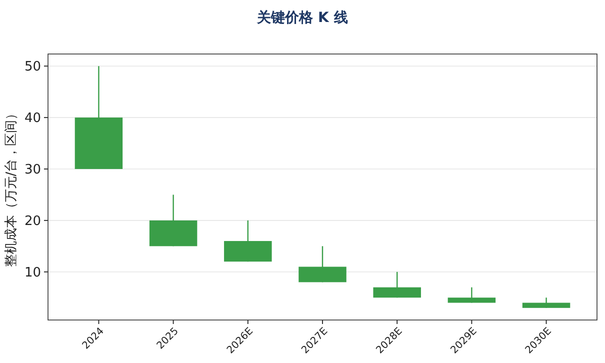 Image resolution: width=605 pixels, height=363 pixels. What do you see at coordinates (32, 170) in the screenshot?
I see `y-tick-label: 30` at bounding box center [32, 170].